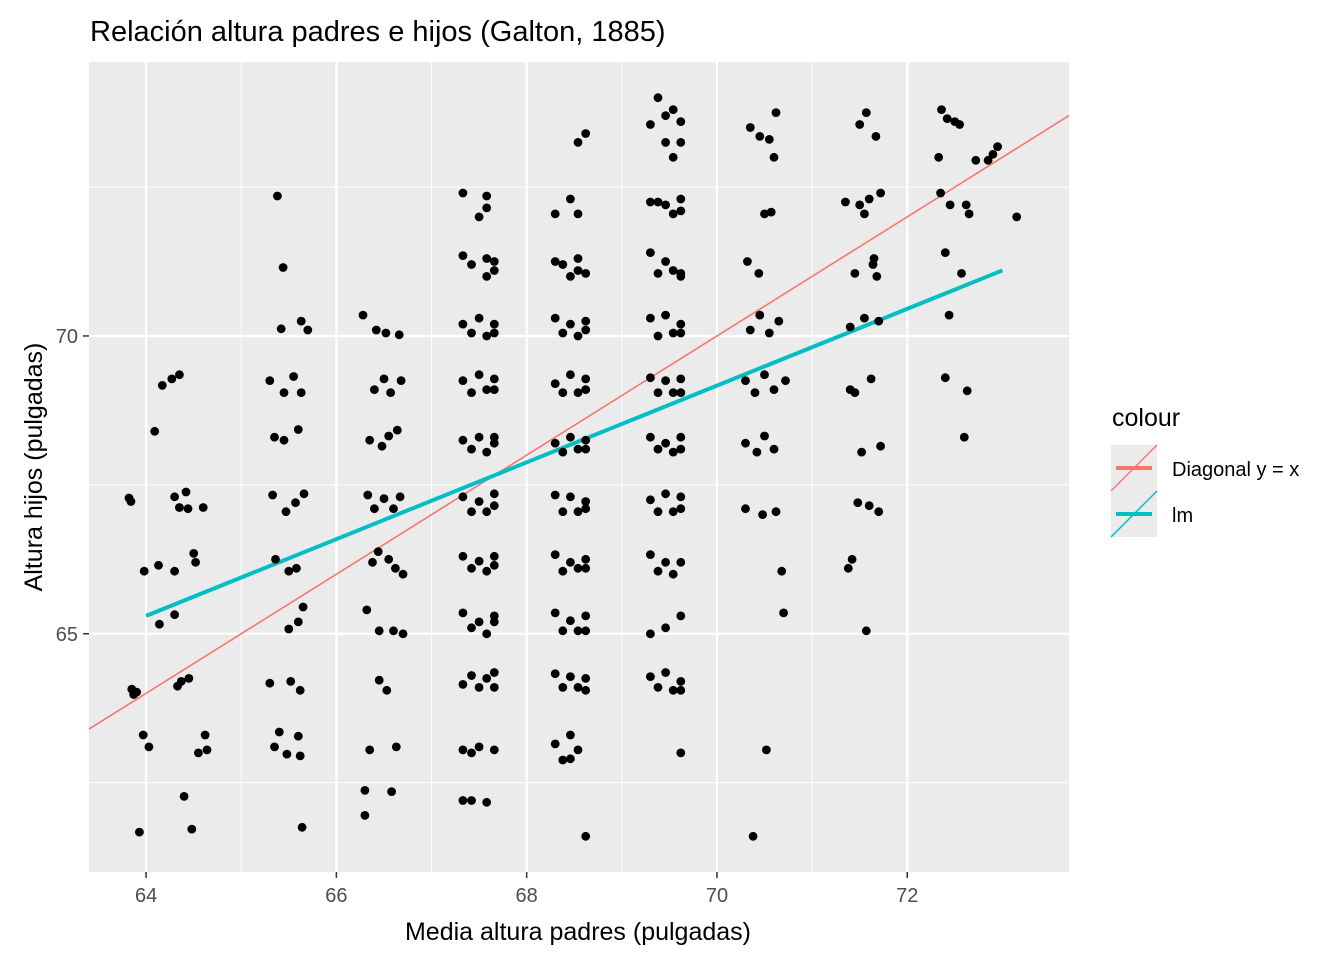 The height and width of the screenshot is (960, 1344). What do you see at coordinates (336, 896) in the screenshot?
I see `x-tick-label: 66` at bounding box center [336, 896].